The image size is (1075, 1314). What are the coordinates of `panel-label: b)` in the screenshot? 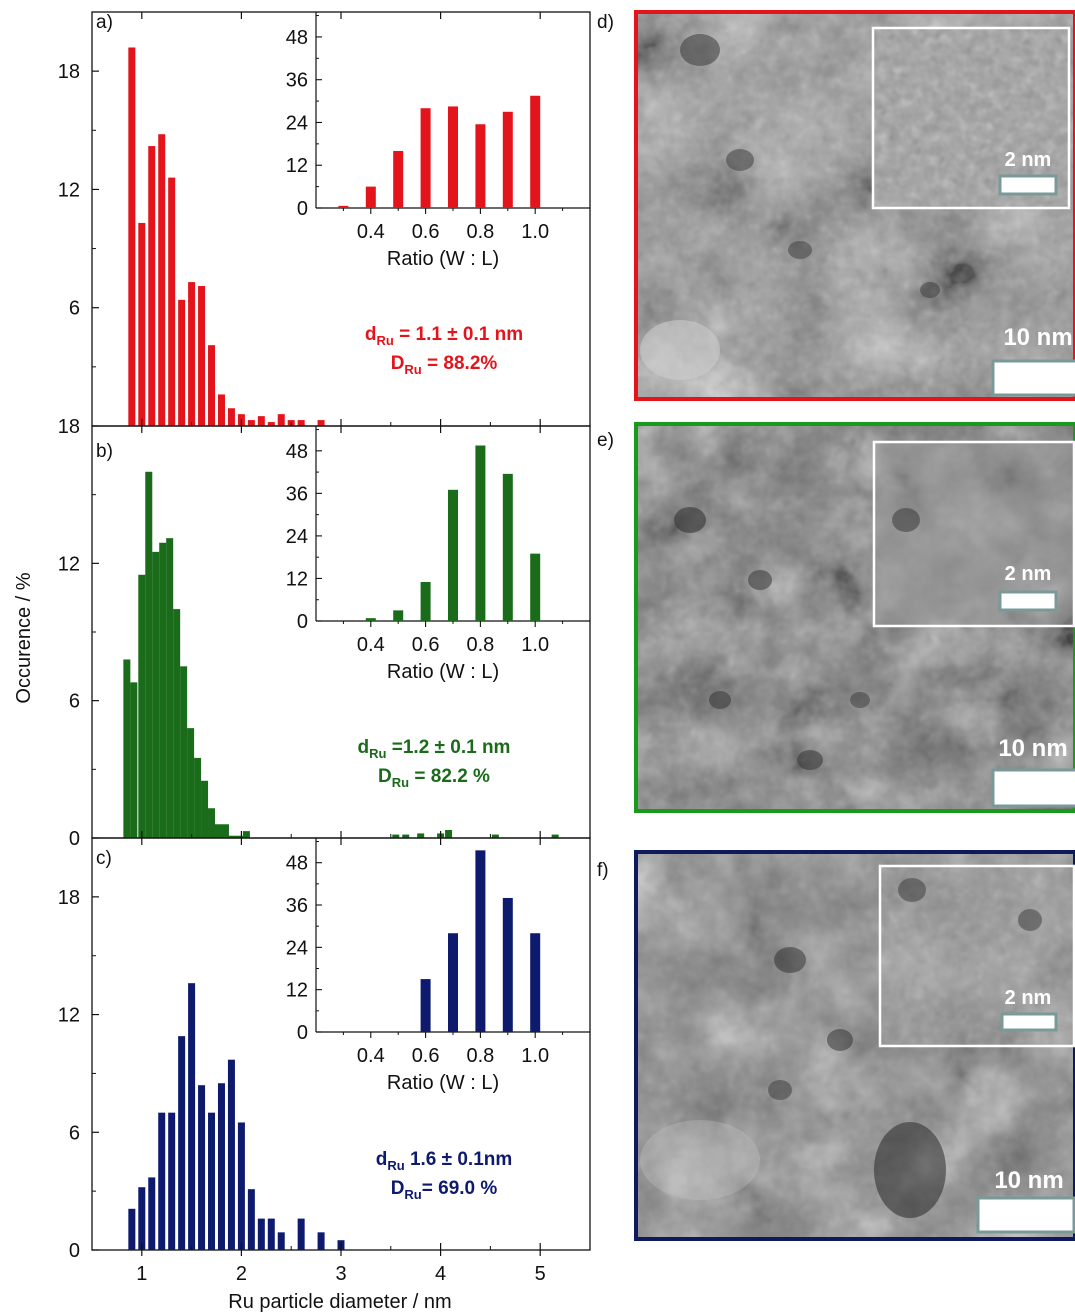 It's located at (104, 451).